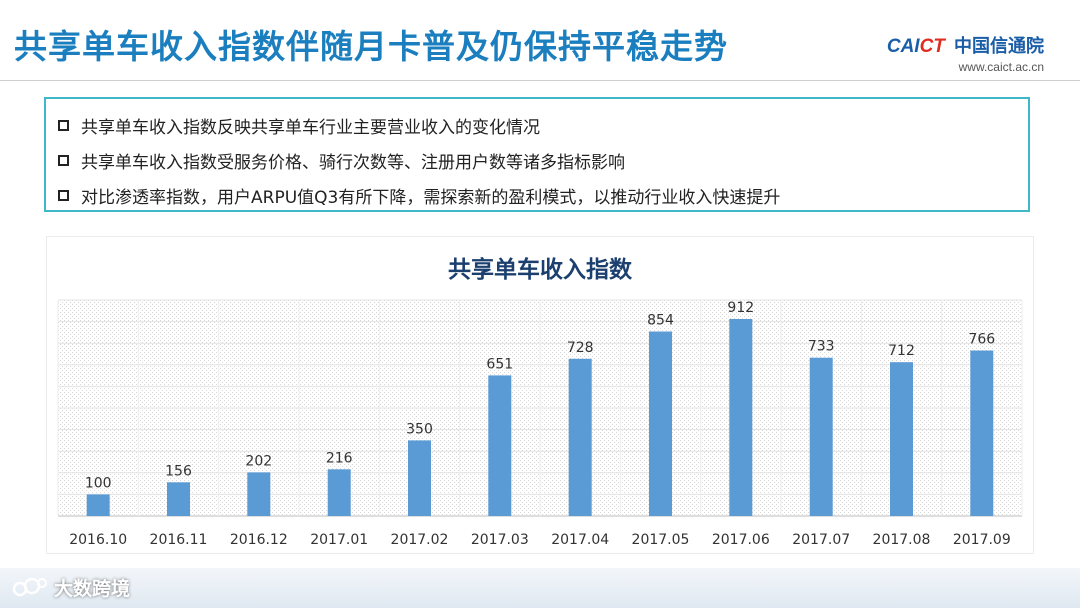 The width and height of the screenshot is (1080, 608). I want to click on data-label: 651, so click(499, 364).